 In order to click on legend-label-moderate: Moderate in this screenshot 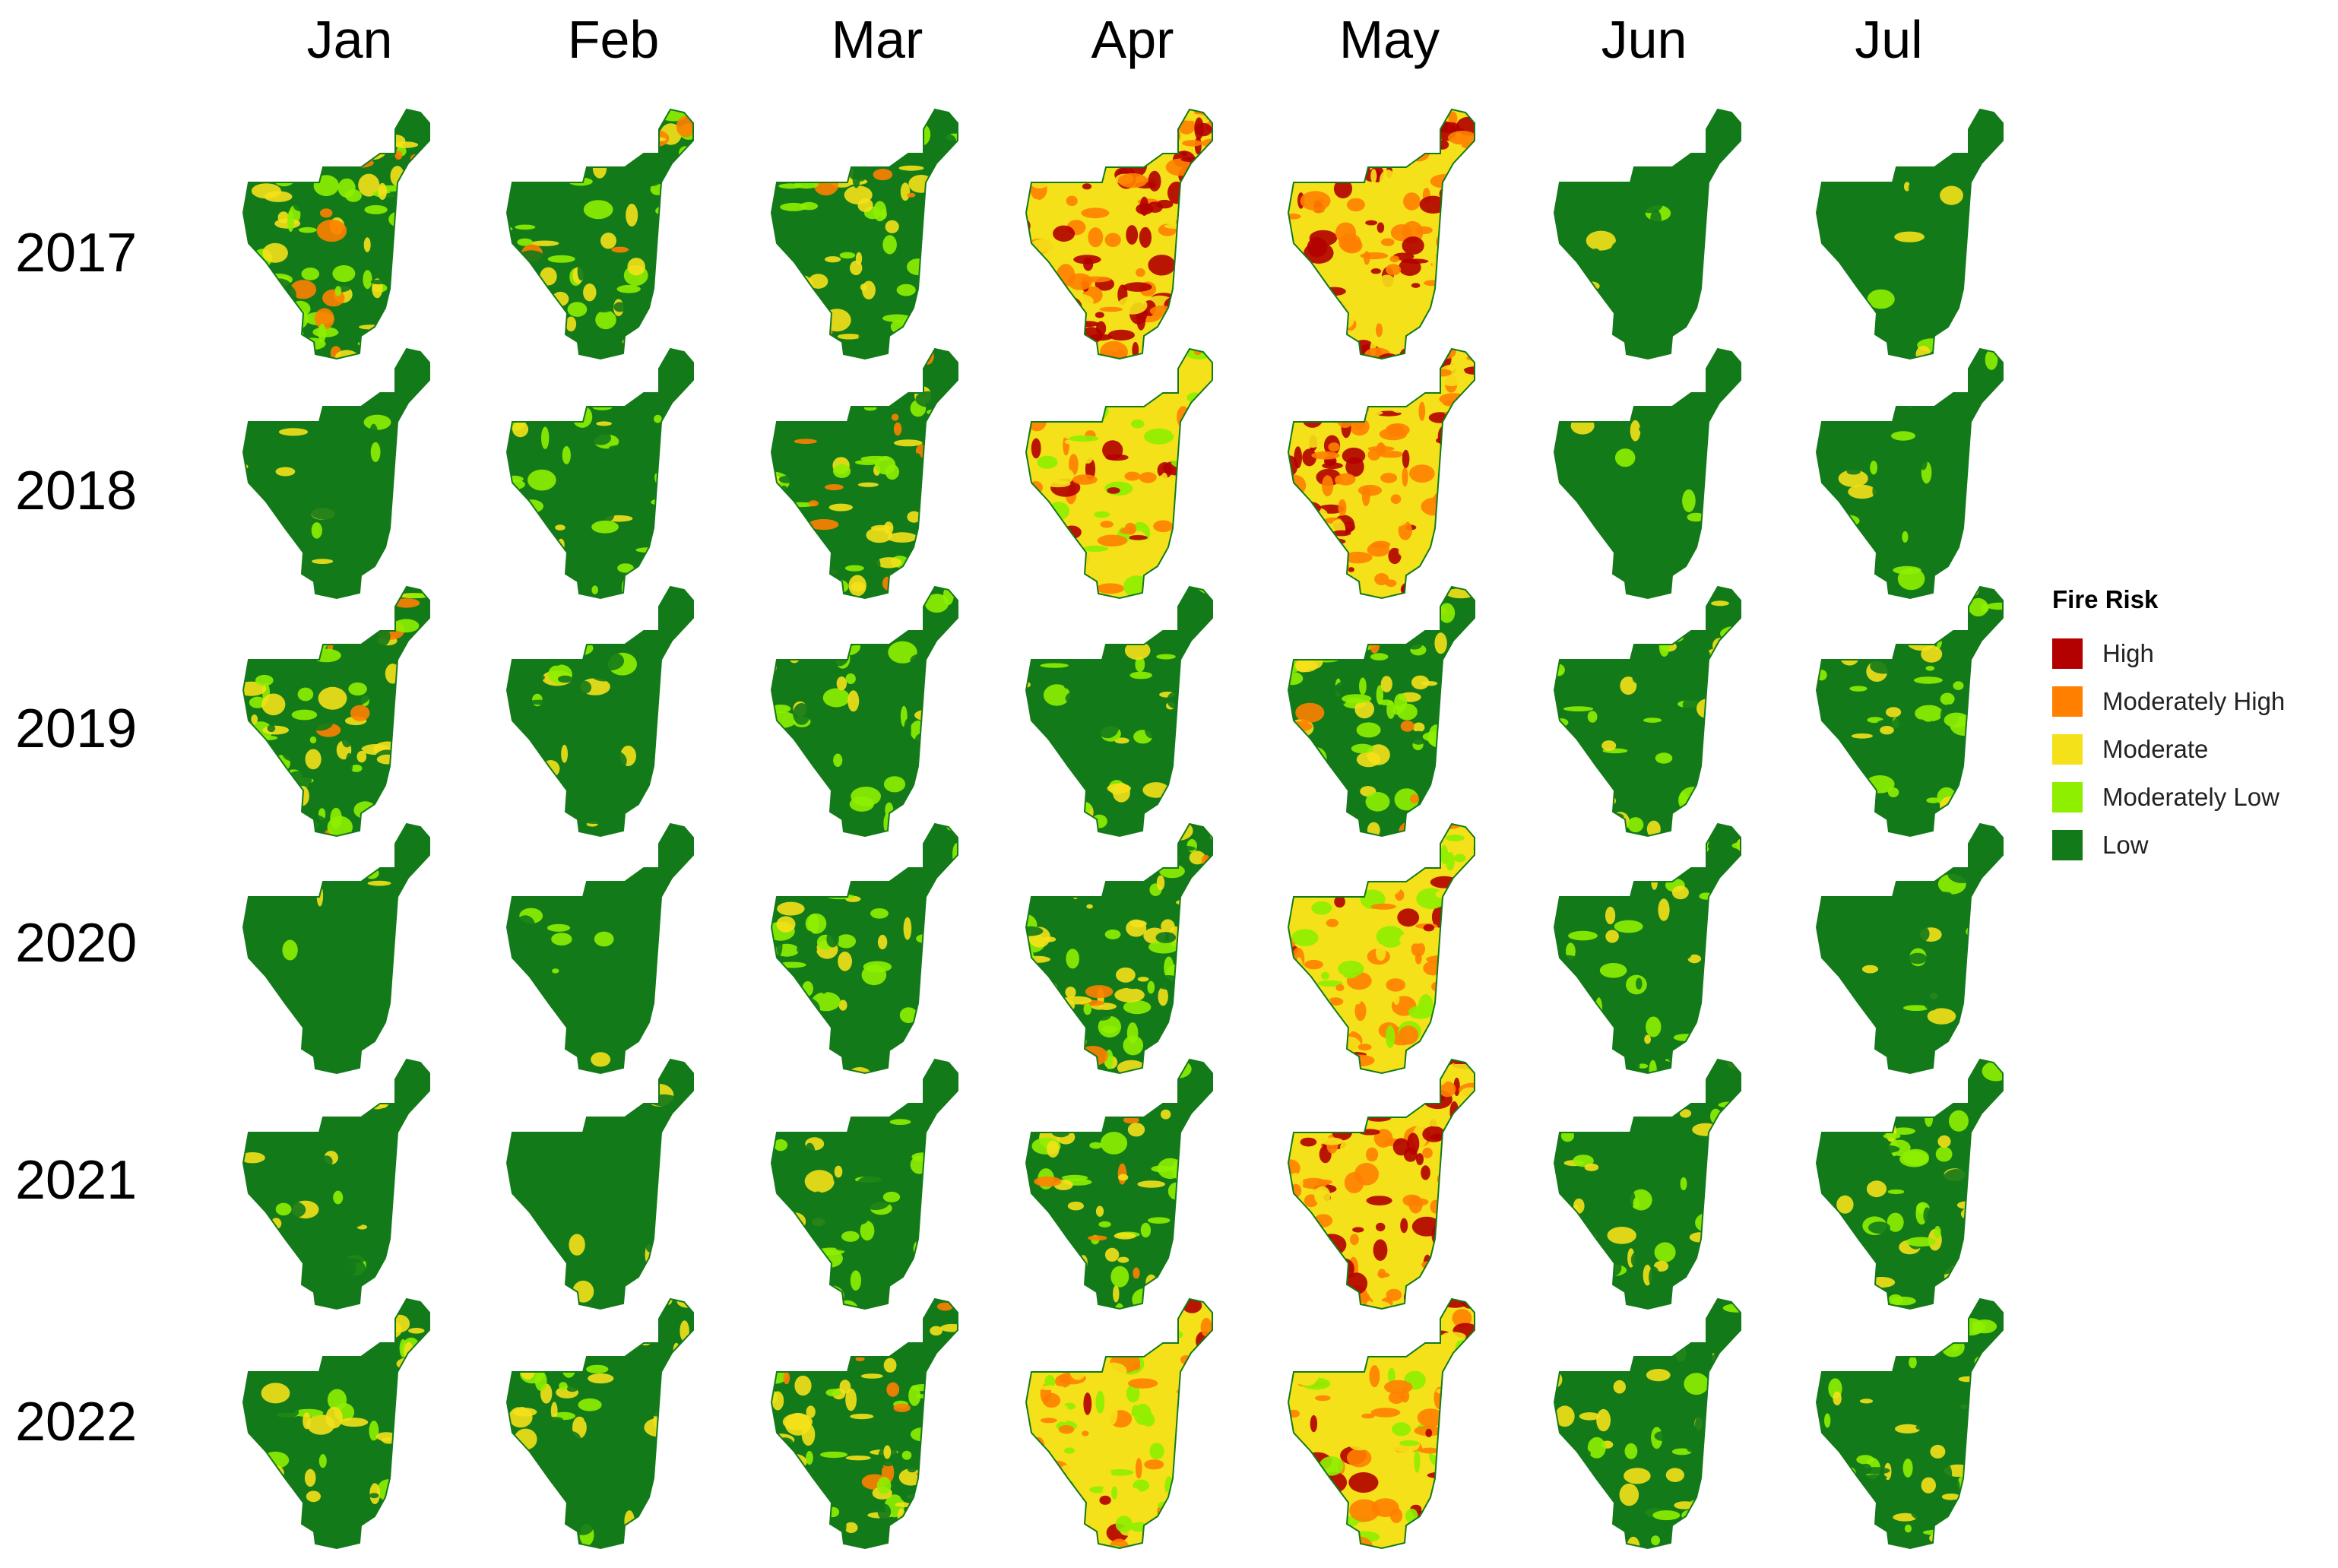, I will do `click(2155, 748)`.